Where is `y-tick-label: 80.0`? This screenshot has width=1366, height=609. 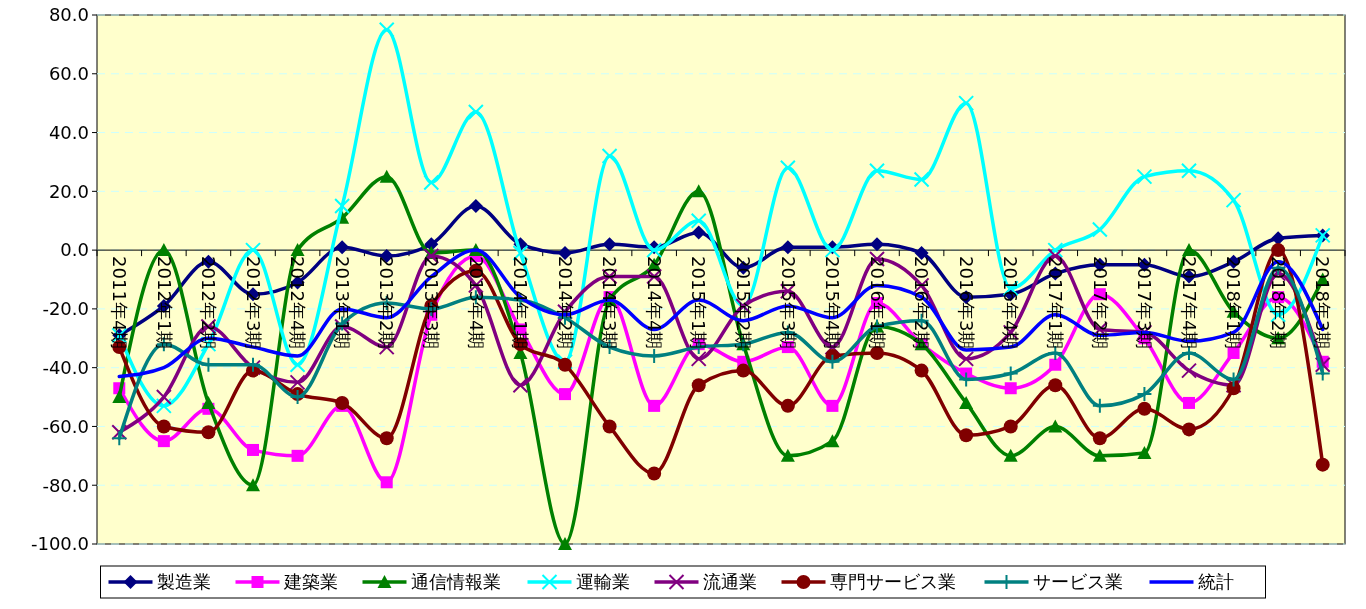
y-tick-label: 80.0 is located at coordinates (68, 15).